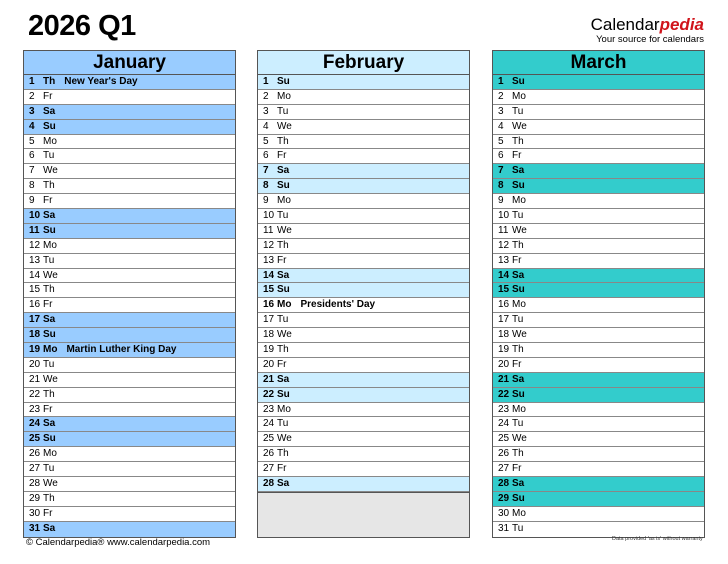 The image size is (728, 564). I want to click on day-number: 27, so click(269, 469).